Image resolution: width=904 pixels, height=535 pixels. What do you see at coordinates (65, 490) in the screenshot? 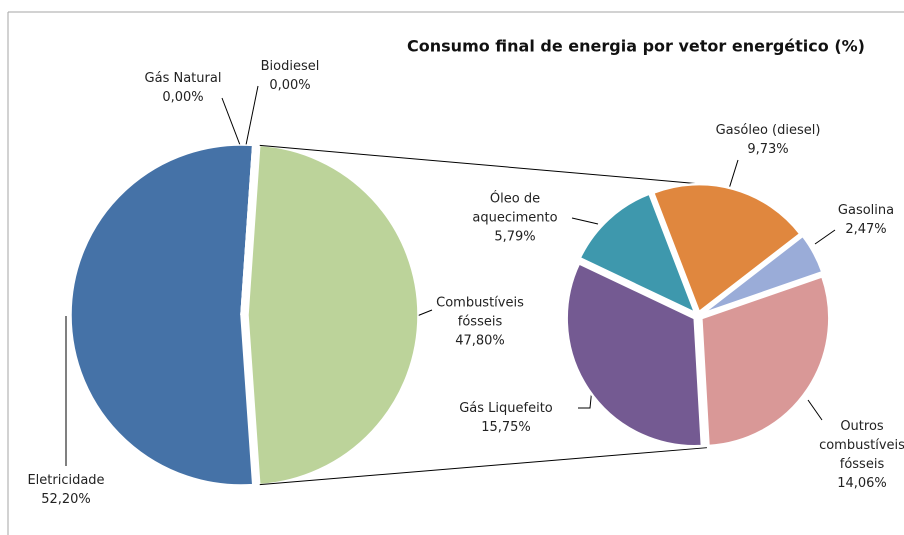
I see `data-label: Eletricidade 52,20%` at bounding box center [65, 490].